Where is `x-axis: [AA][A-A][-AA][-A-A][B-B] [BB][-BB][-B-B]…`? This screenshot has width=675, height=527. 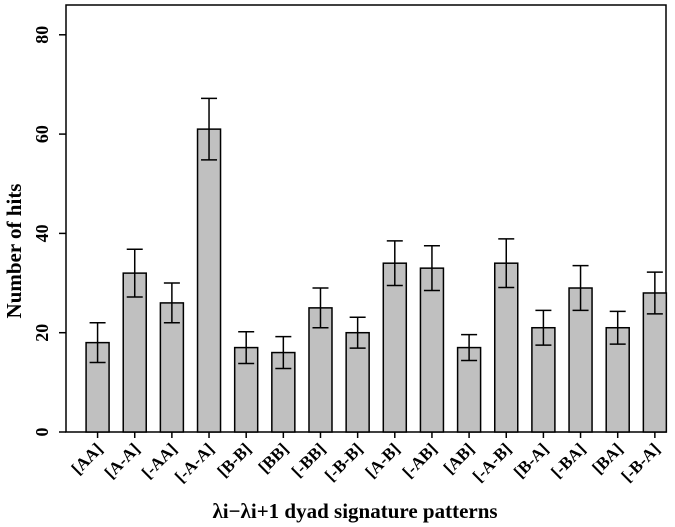
x-axis: [AA][A-A][-AA][-A-A][B-B] [BB][-BB][-B-B]… is located at coordinates (366, 459).